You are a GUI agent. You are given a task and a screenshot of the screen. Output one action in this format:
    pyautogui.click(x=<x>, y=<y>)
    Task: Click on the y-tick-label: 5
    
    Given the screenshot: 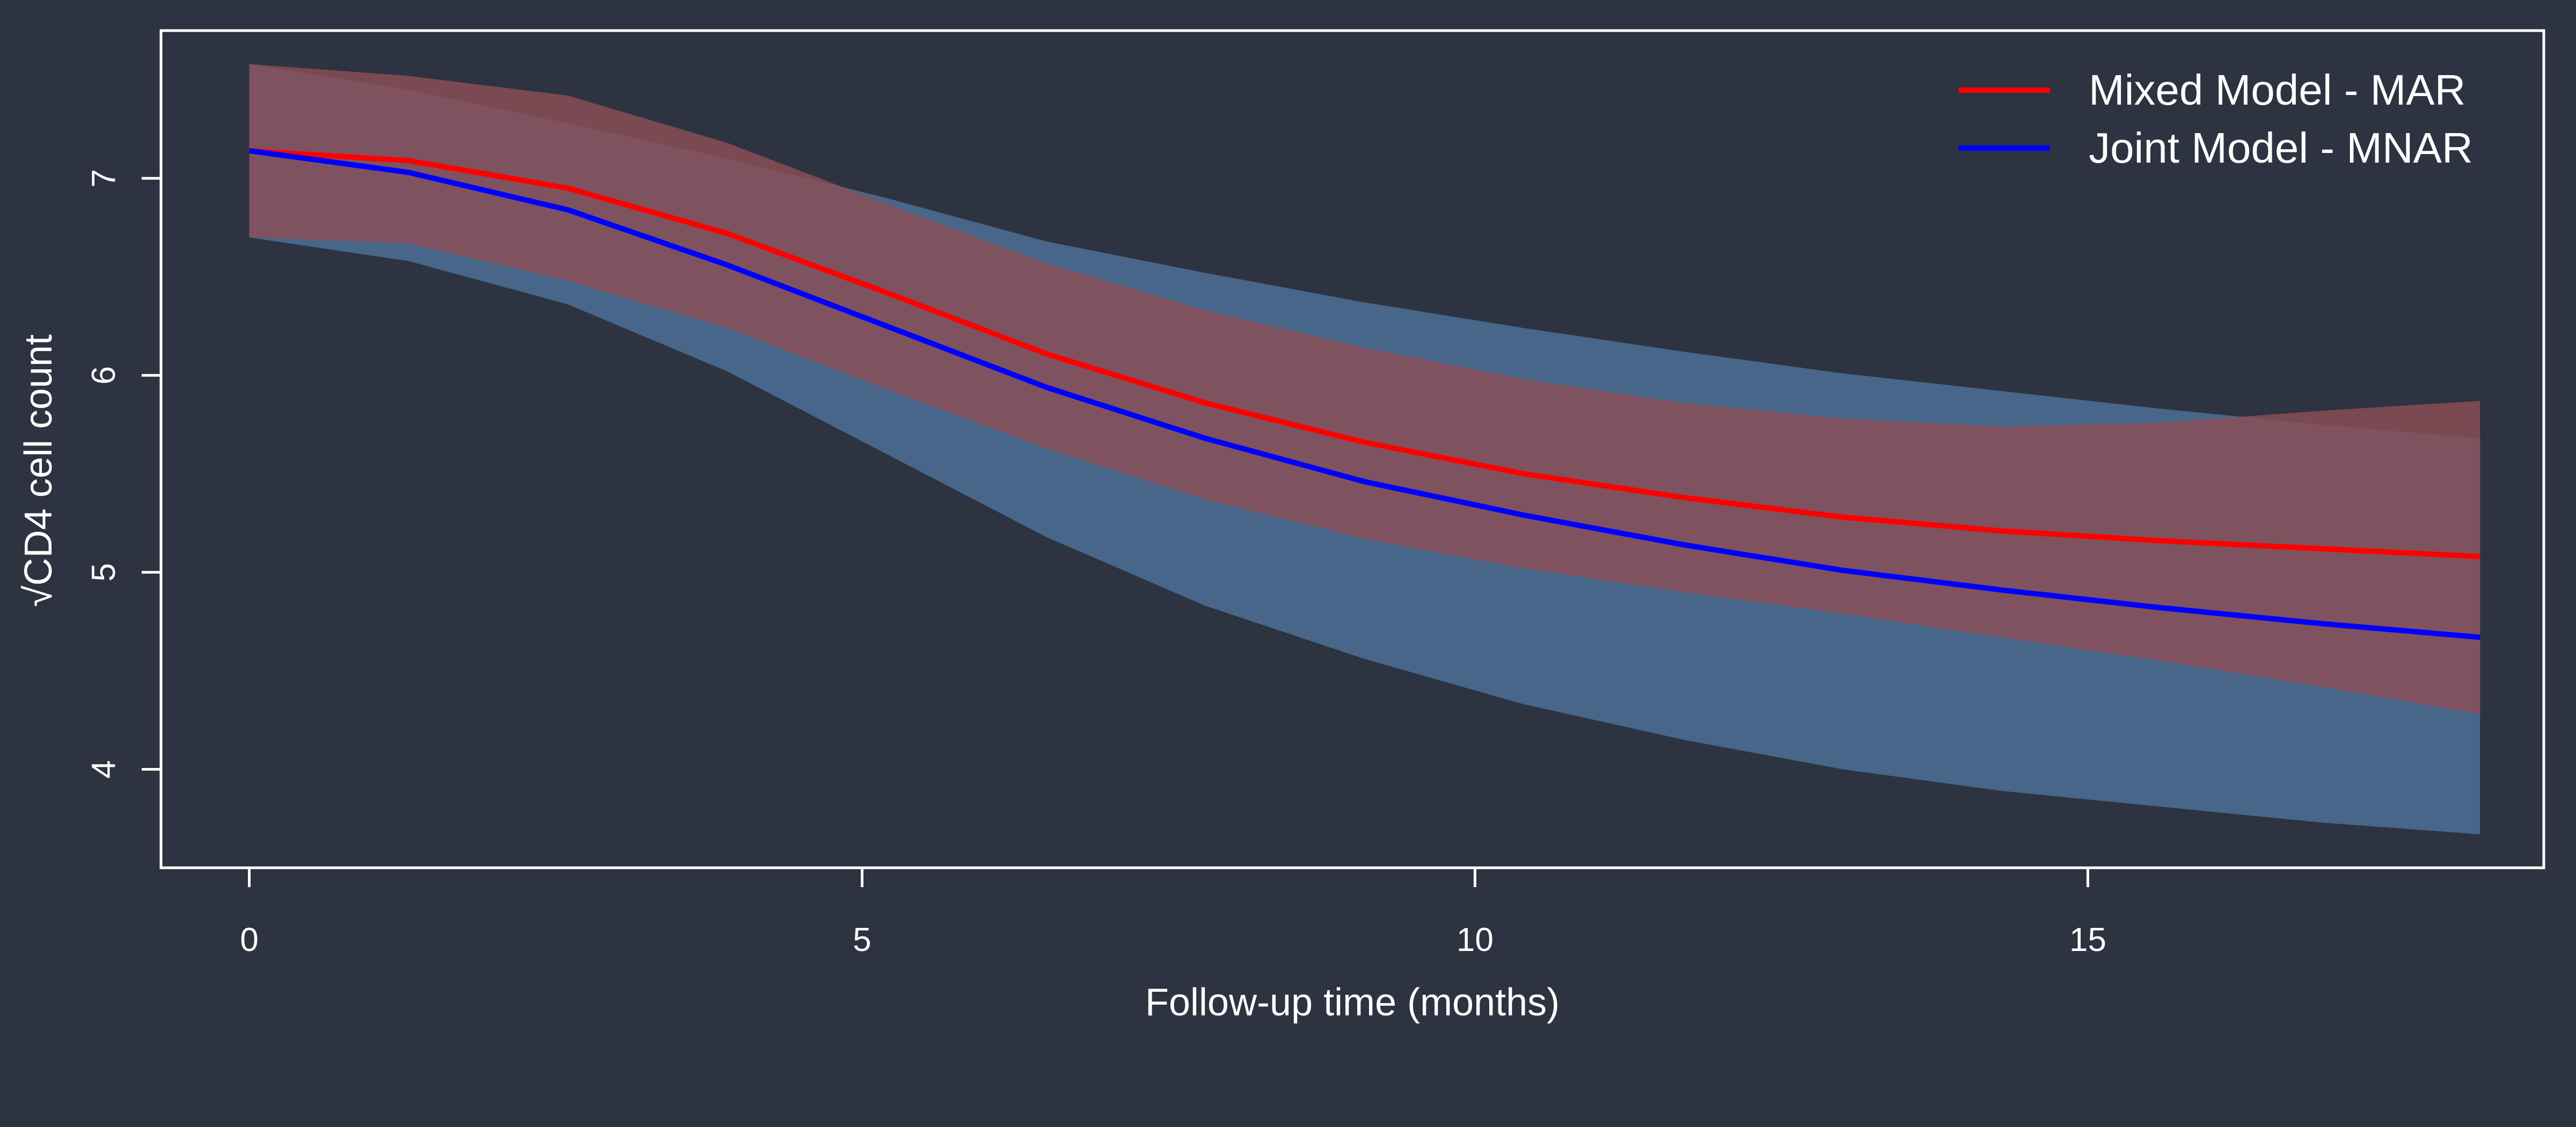 What is the action you would take?
    pyautogui.click(x=103, y=572)
    